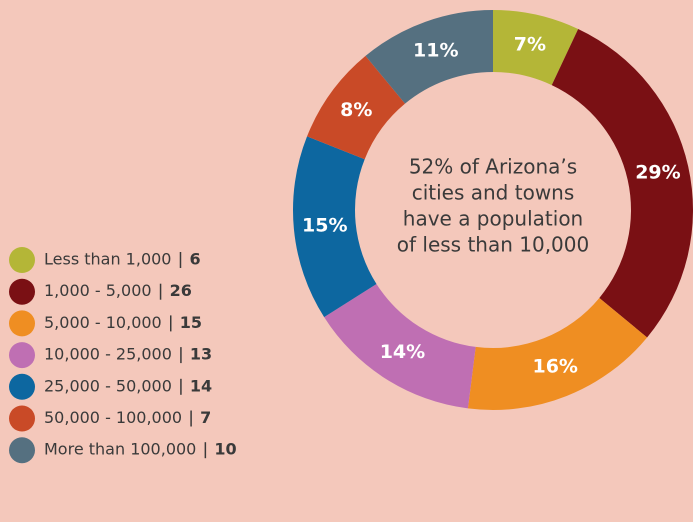 The image size is (693, 522). What do you see at coordinates (108, 385) in the screenshot?
I see `legend-label: 25,000 - 50,000` at bounding box center [108, 385].